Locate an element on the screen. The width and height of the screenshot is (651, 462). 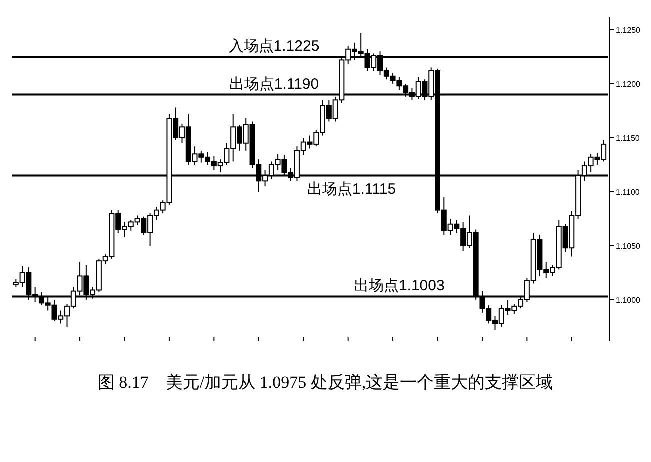
y-tick-label: 1.1150 is located at coordinates (628, 138).